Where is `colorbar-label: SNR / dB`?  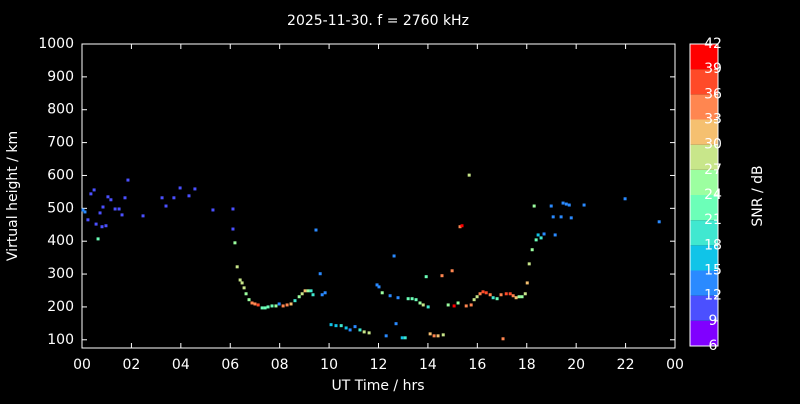 colorbar-label: SNR / dB is located at coordinates (758, 195).